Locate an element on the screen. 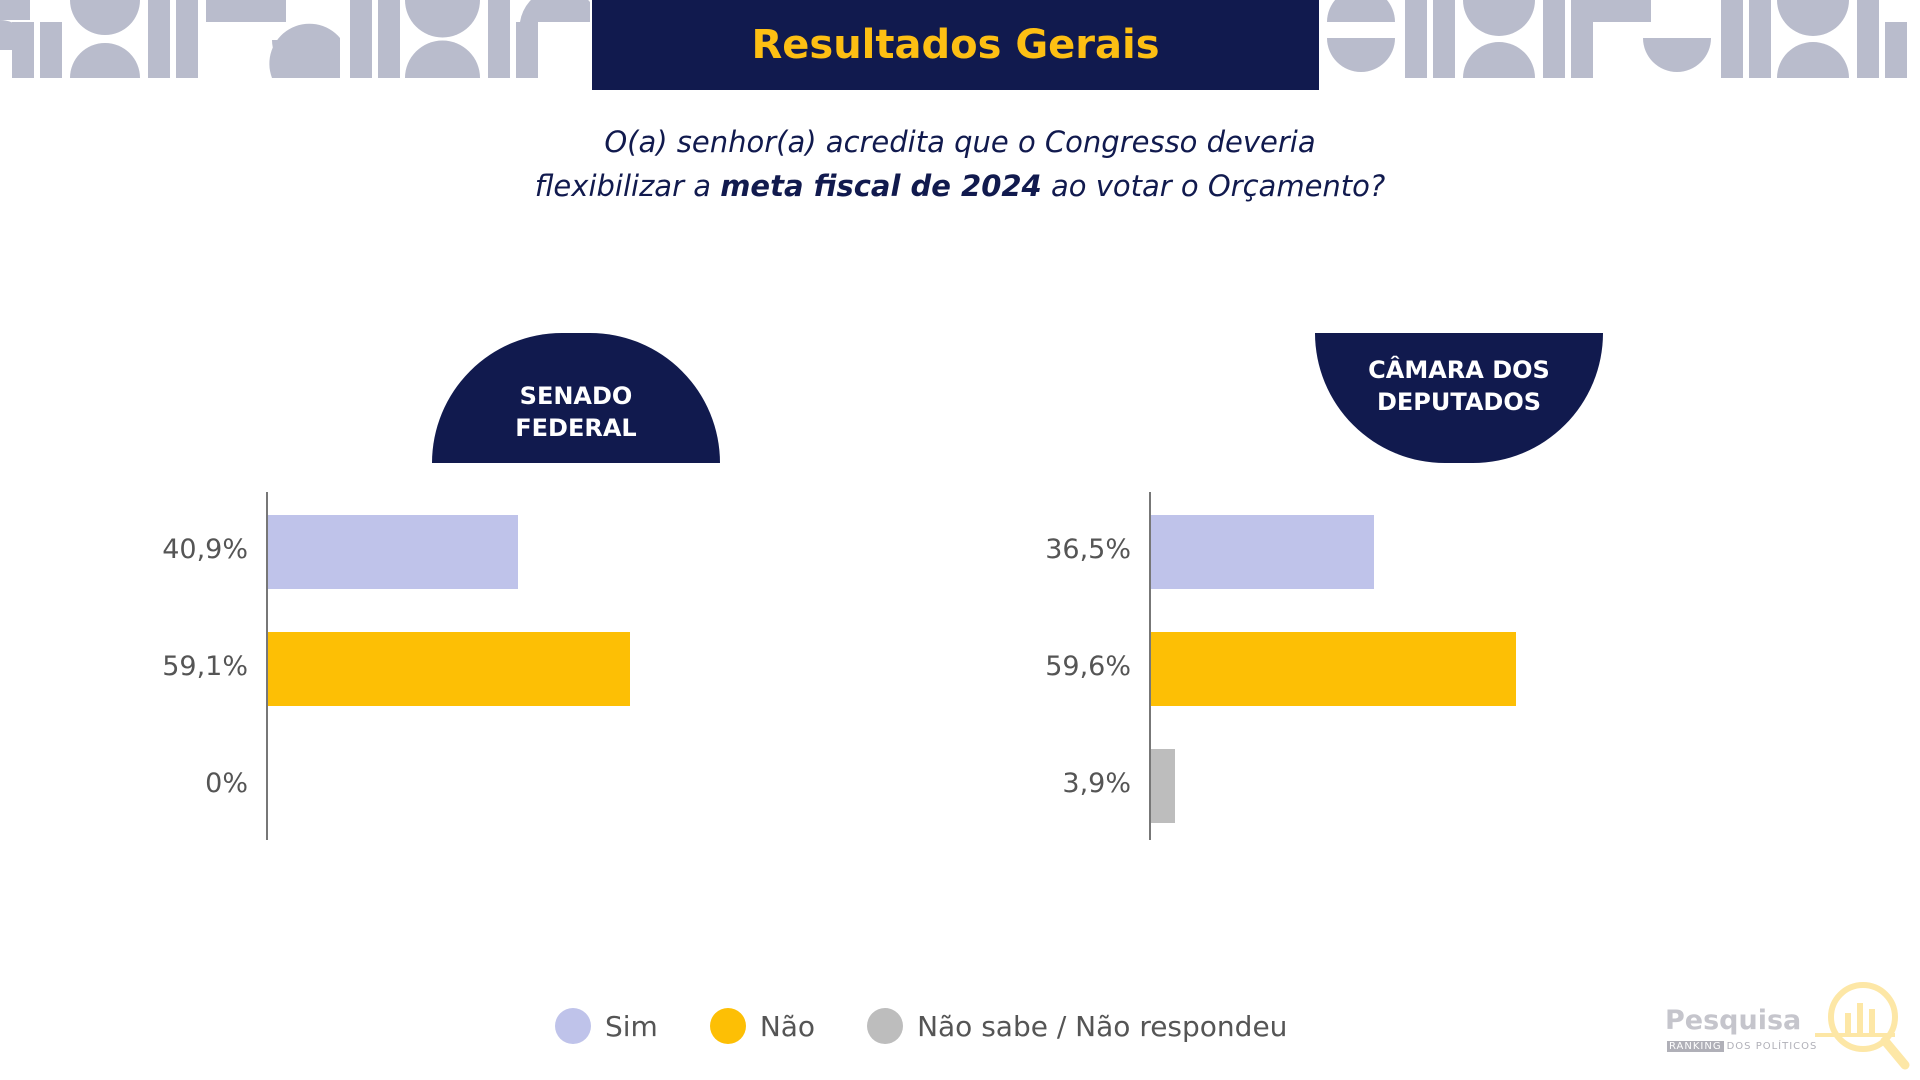 This screenshot has width=1920, height=1080. camara-deputados-header: CÂMARA DOS DEPUTADOS is located at coordinates (1459, 398).